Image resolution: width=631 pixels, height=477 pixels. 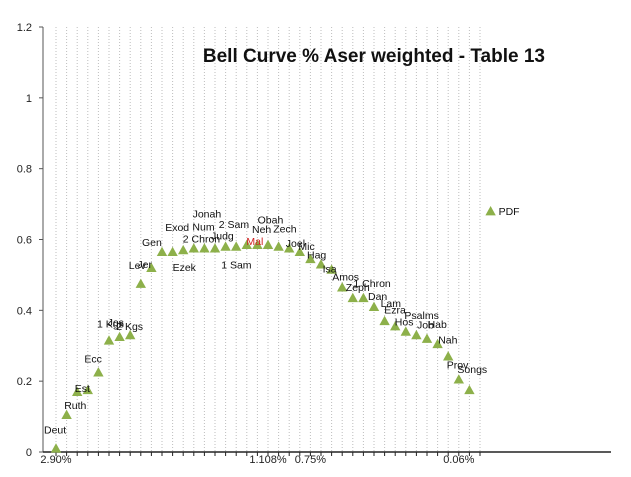 What do you see at coordinates (24, 28) in the screenshot?
I see `y-tick-label: 1.2` at bounding box center [24, 28].